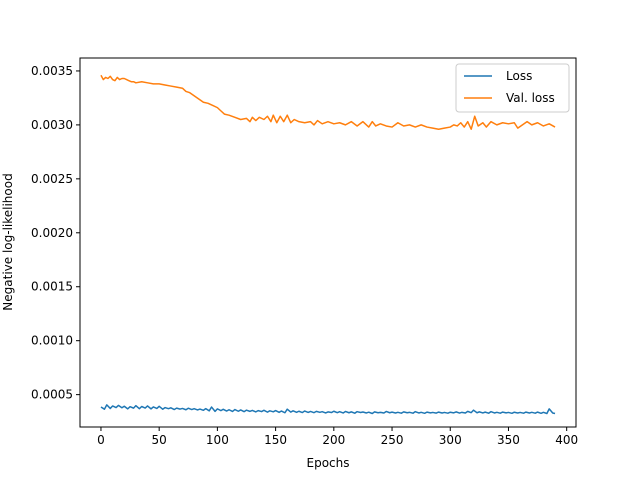  What do you see at coordinates (519, 76) in the screenshot?
I see `legend-label-loss: Loss` at bounding box center [519, 76].